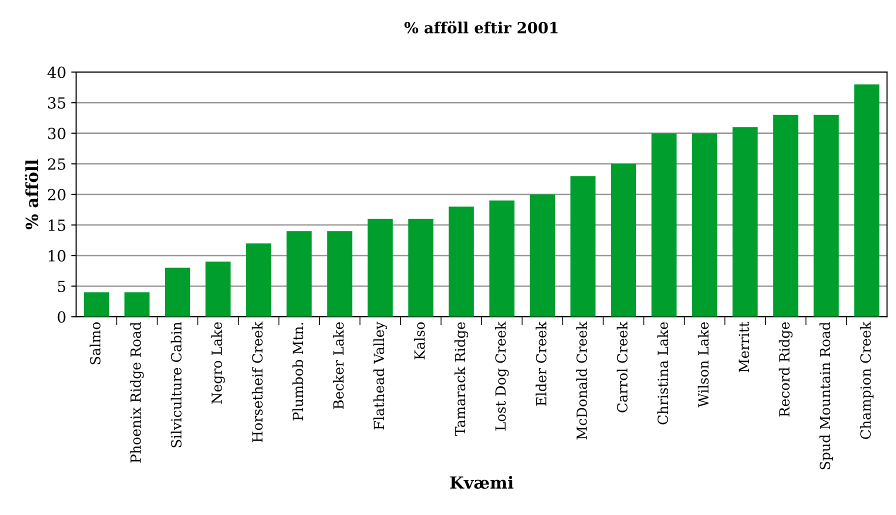 The height and width of the screenshot is (515, 896). What do you see at coordinates (622, 366) in the screenshot?
I see `x-tick-label: Carrol Creek` at bounding box center [622, 366].